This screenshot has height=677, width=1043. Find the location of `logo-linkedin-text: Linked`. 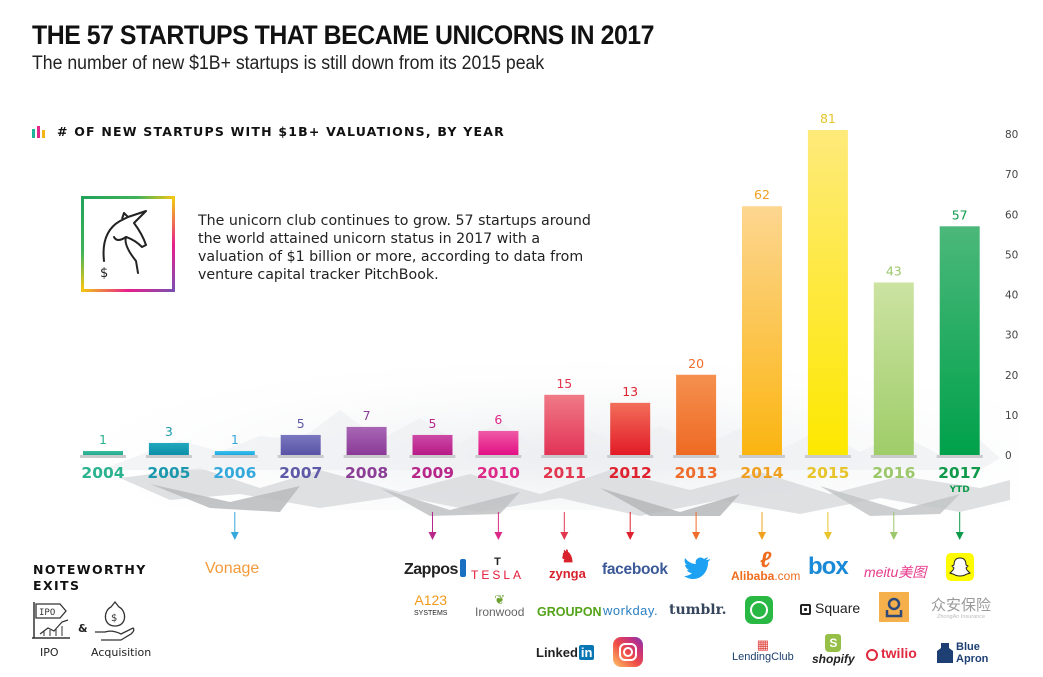

logo-linkedin-text: Linked is located at coordinates (557, 652).